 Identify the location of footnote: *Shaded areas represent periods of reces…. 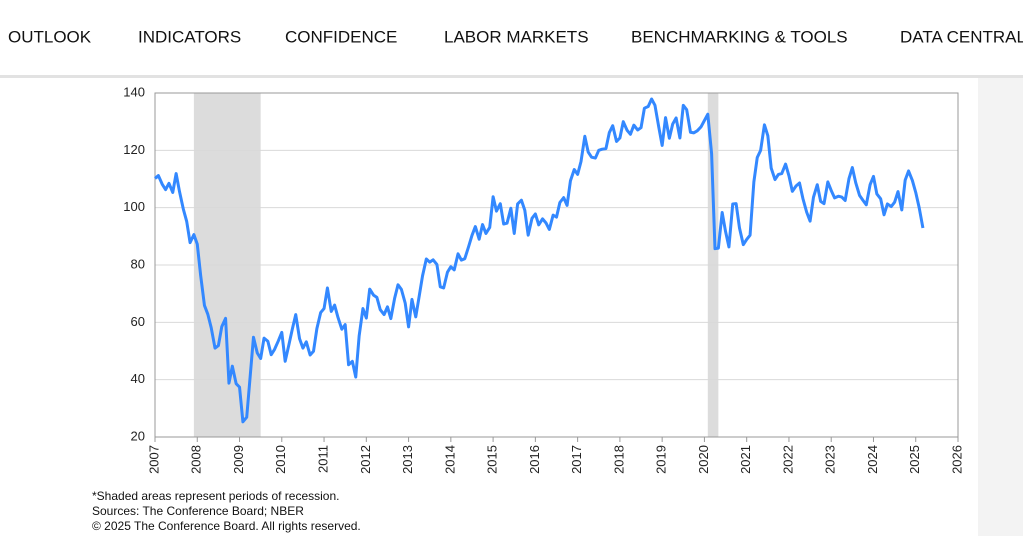
(215, 496).